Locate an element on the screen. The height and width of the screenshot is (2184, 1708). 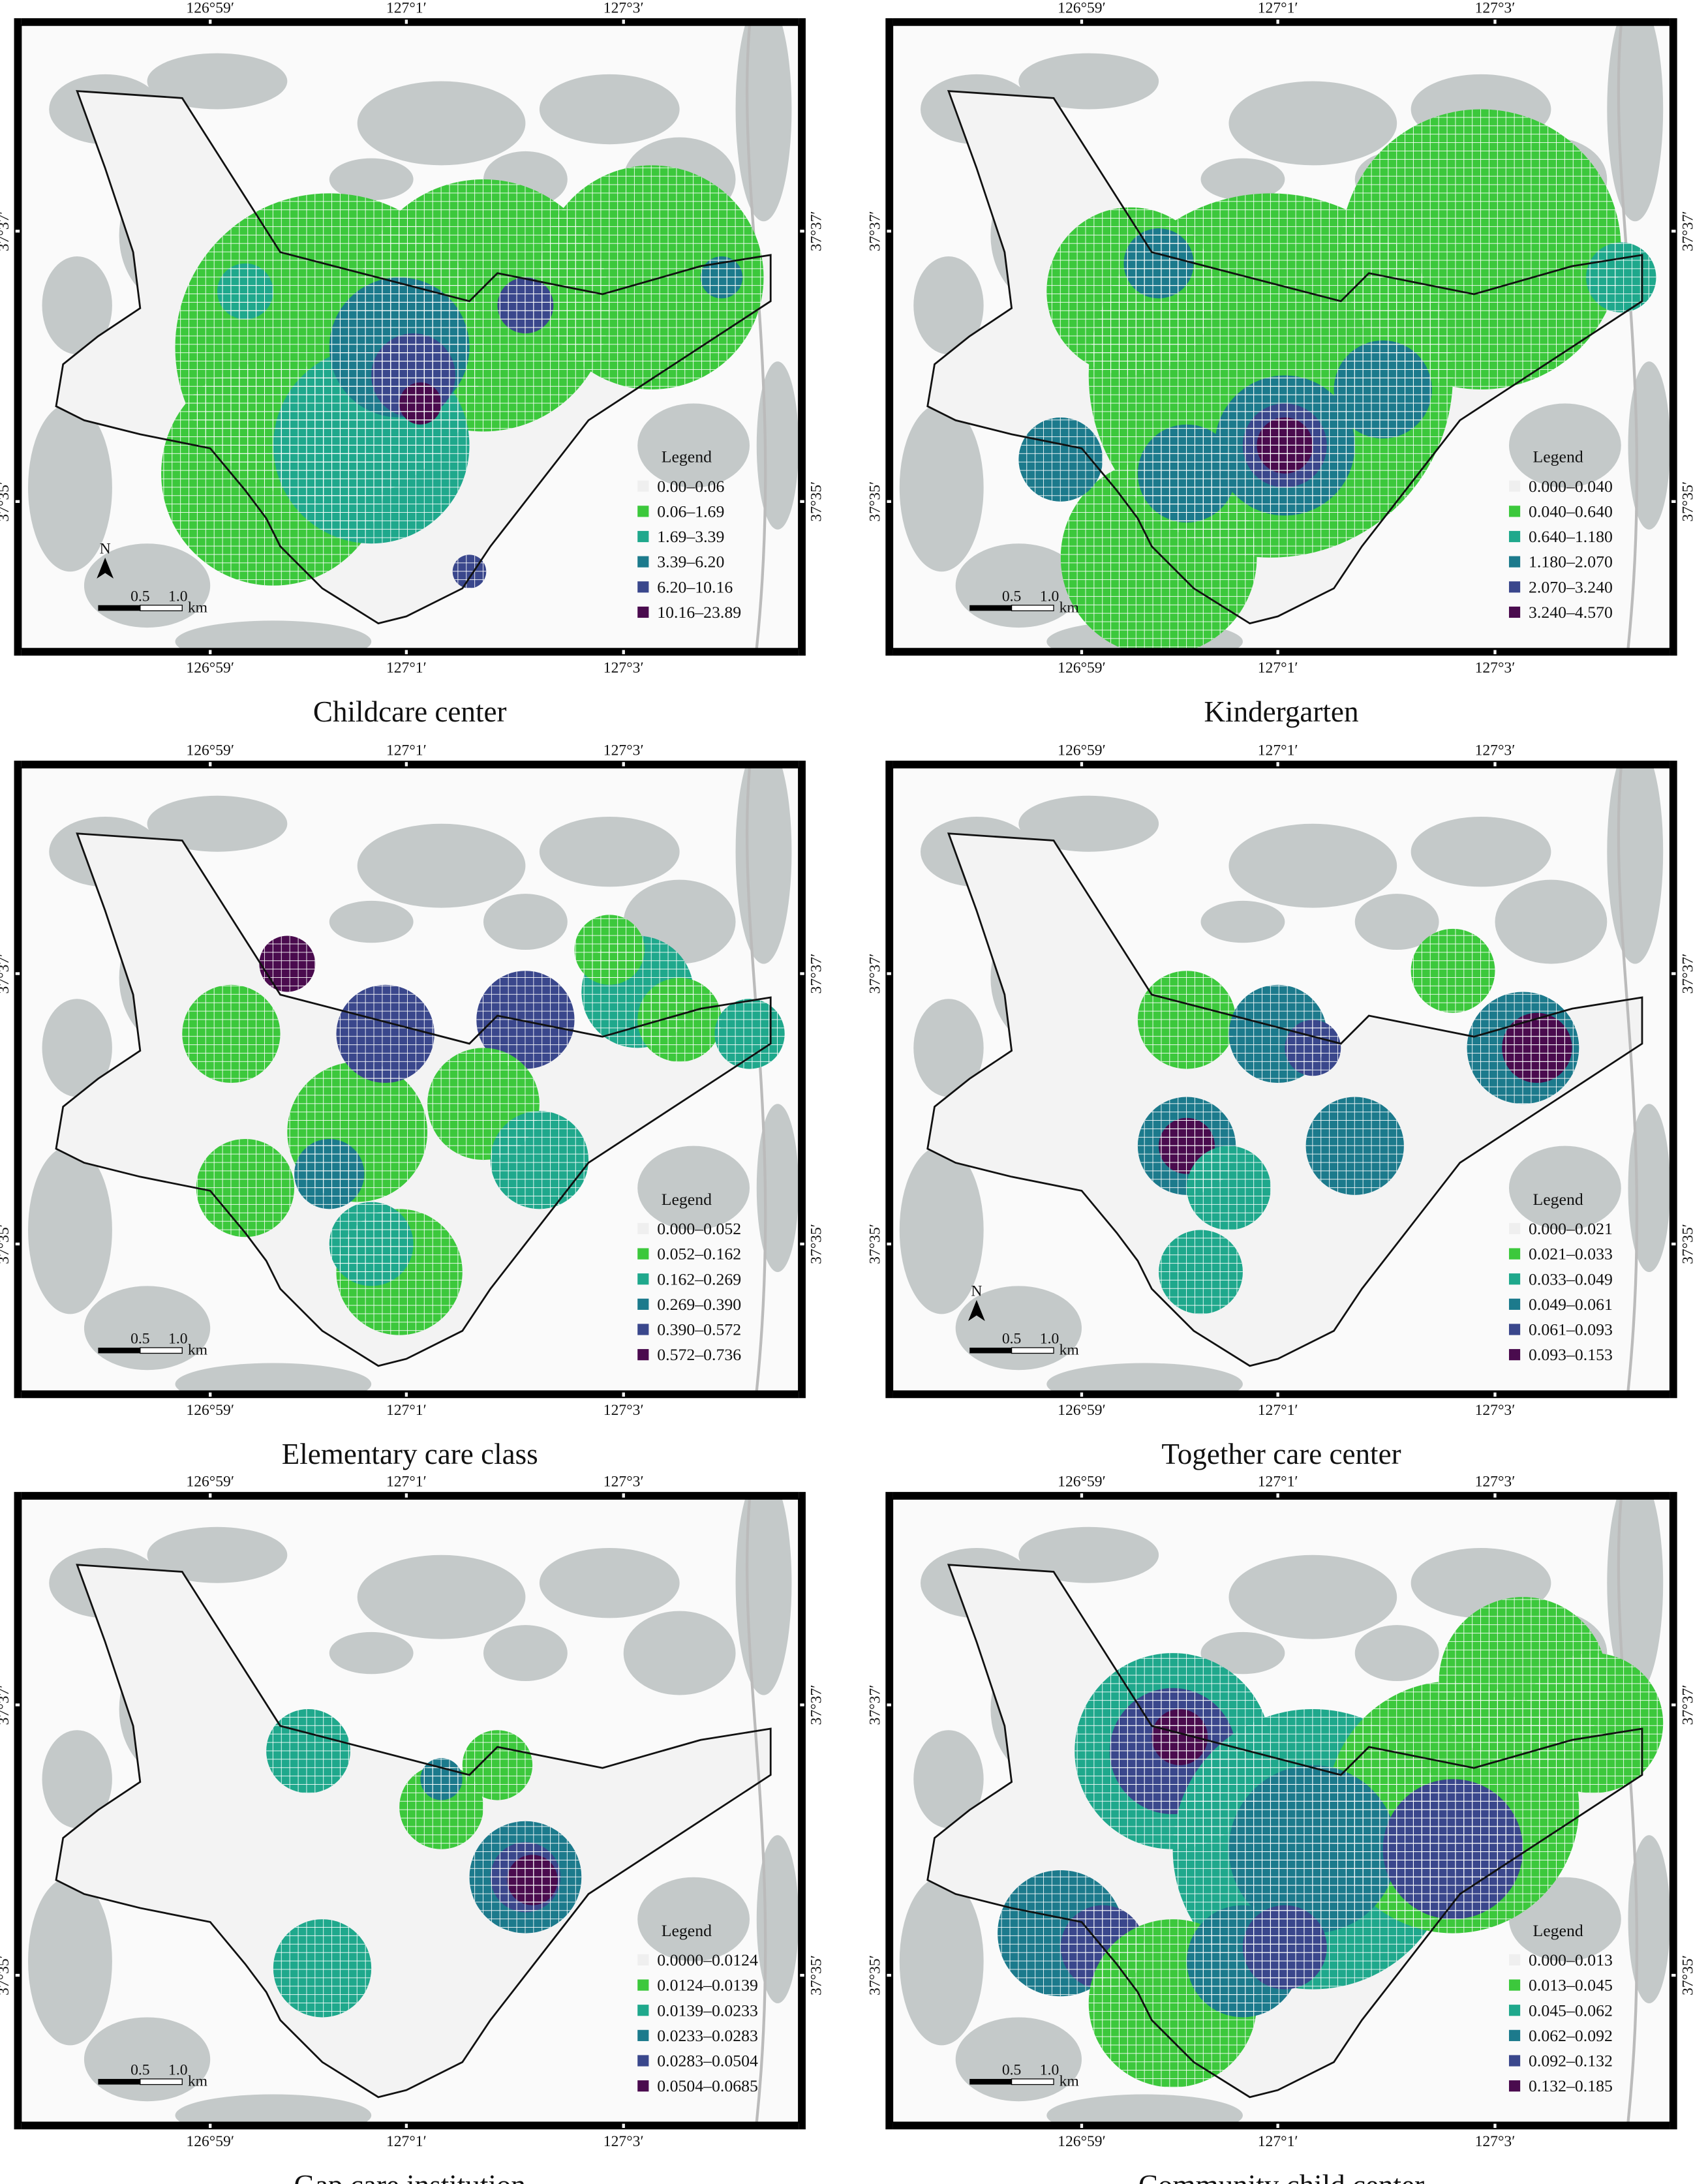
map-body is located at coordinates (410, 1811).